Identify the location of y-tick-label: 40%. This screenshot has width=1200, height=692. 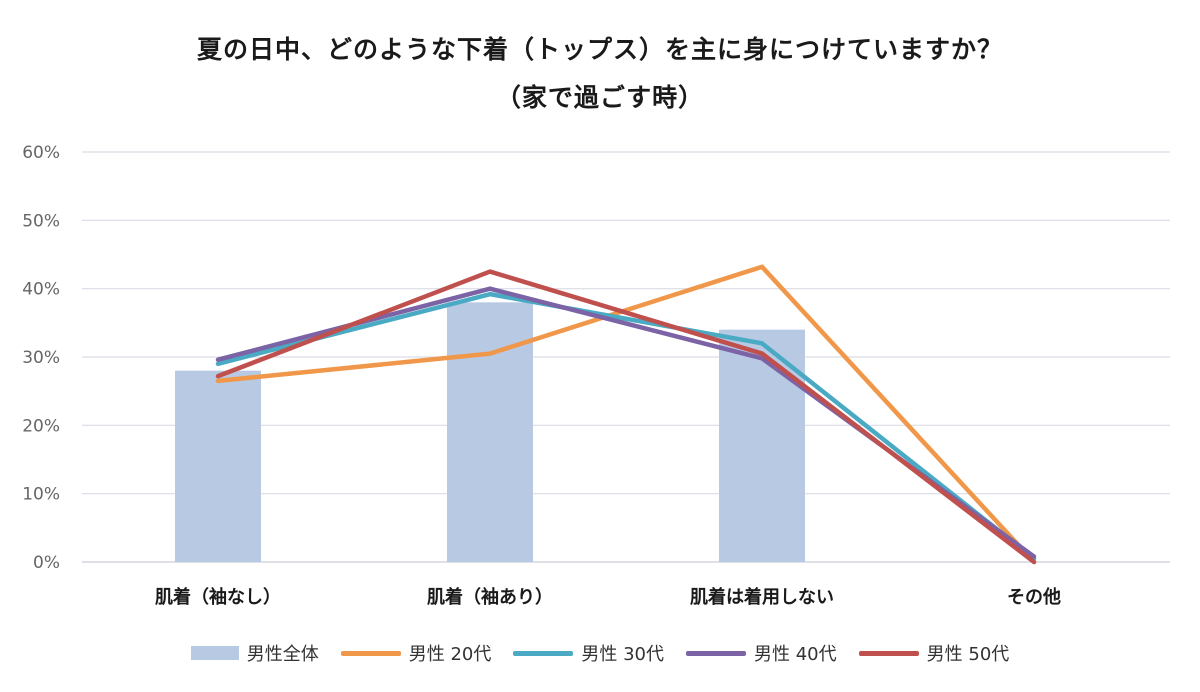
(41, 290).